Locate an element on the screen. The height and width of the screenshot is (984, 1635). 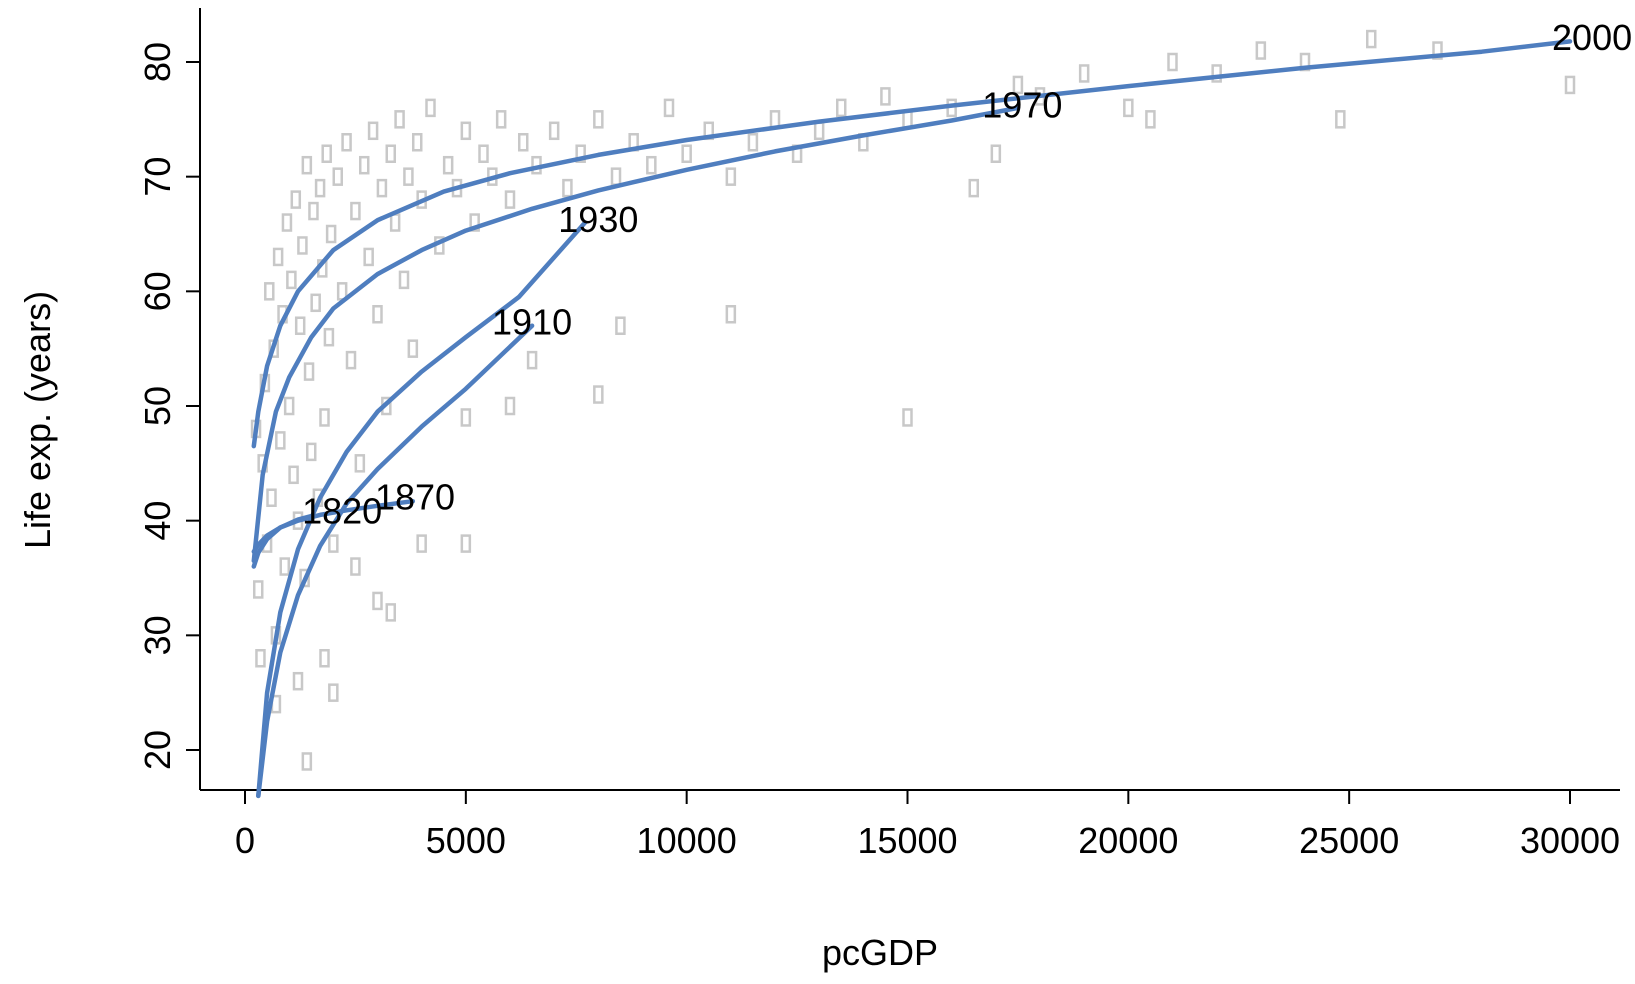
y-axis-label: Life exp. (years) is located at coordinates (37, 420).